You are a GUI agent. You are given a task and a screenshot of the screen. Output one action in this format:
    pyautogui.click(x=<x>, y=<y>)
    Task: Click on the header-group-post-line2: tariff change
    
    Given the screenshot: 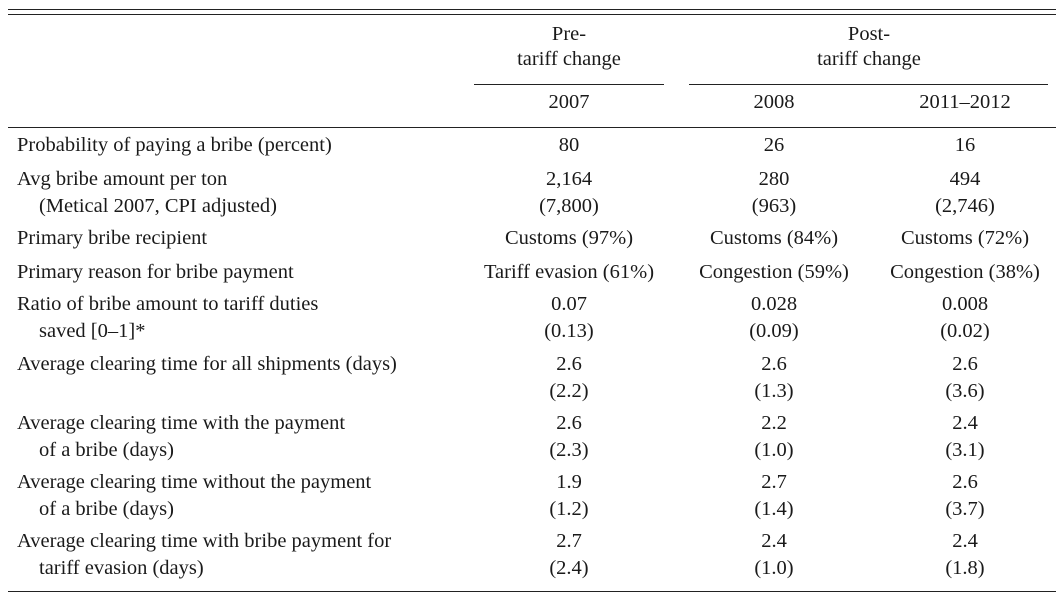 What is the action you would take?
    pyautogui.click(x=869, y=59)
    